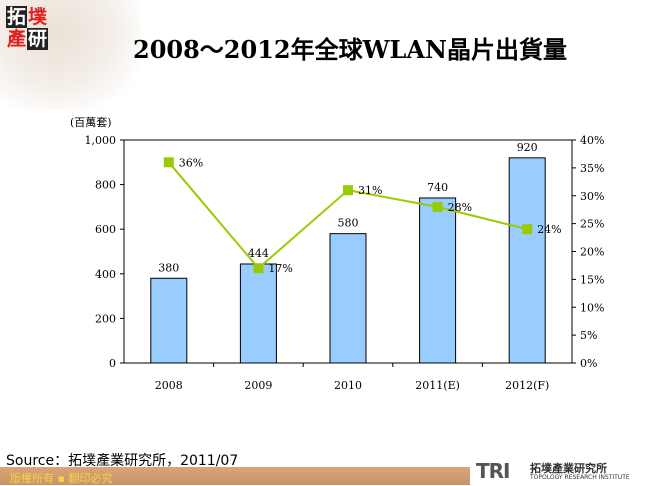  What do you see at coordinates (580, 477) in the screenshot?
I see `tri-name-en: TOPOLOGY RESEARCH INSTITUTE` at bounding box center [580, 477].